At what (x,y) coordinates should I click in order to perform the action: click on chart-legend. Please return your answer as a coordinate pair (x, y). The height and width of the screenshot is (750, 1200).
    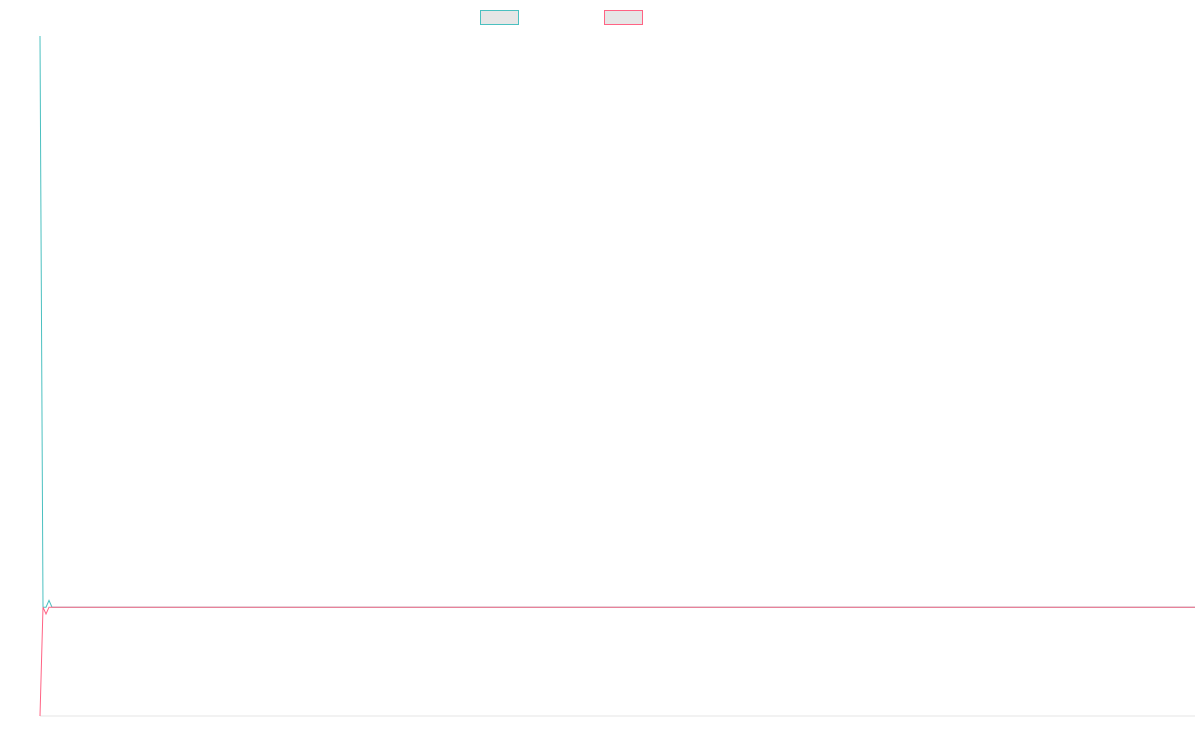
    Looking at the image, I should click on (600, 18).